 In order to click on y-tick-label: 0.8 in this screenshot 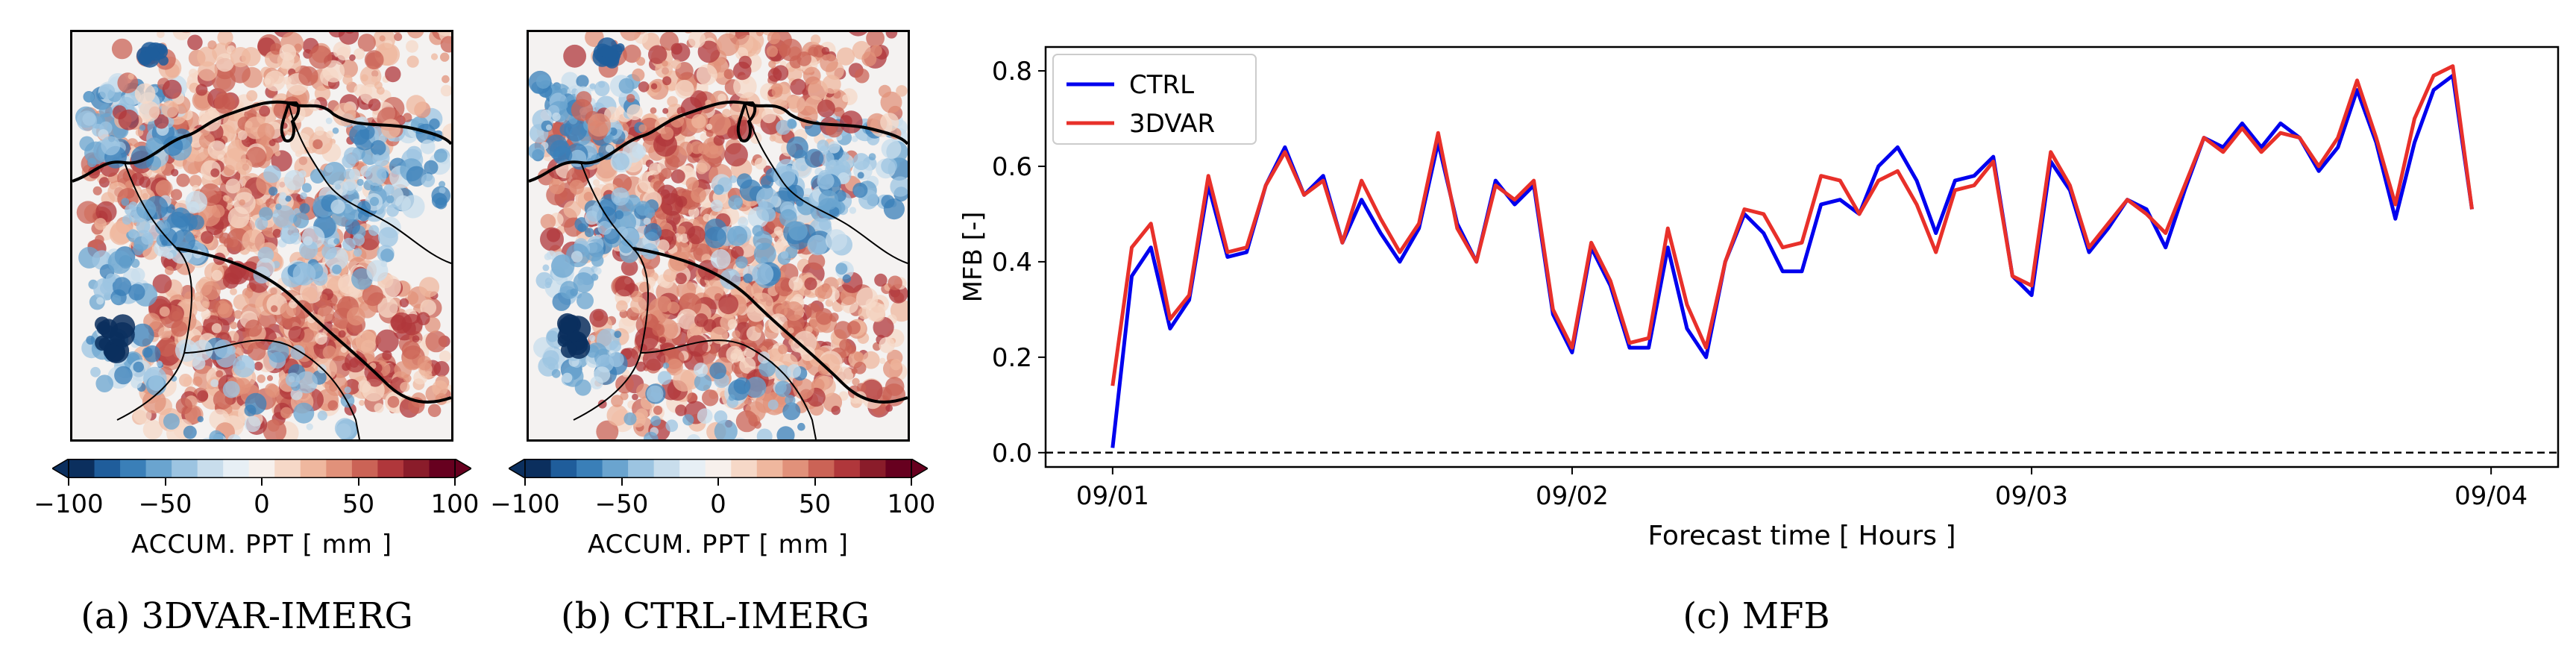, I will do `click(1012, 72)`.